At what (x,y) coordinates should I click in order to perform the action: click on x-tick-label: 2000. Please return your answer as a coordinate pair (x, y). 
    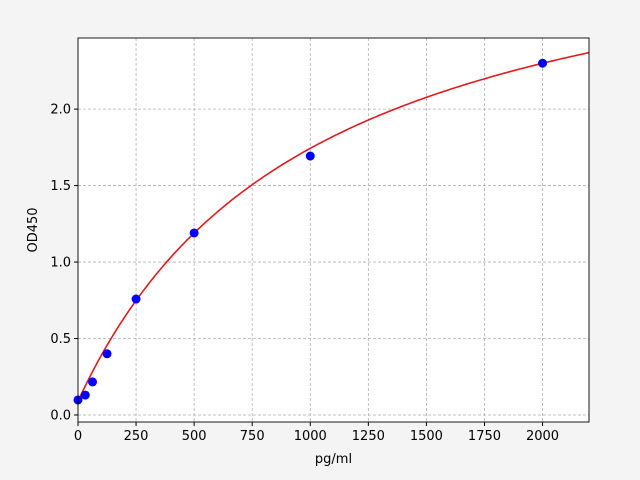
    Looking at the image, I should click on (542, 436).